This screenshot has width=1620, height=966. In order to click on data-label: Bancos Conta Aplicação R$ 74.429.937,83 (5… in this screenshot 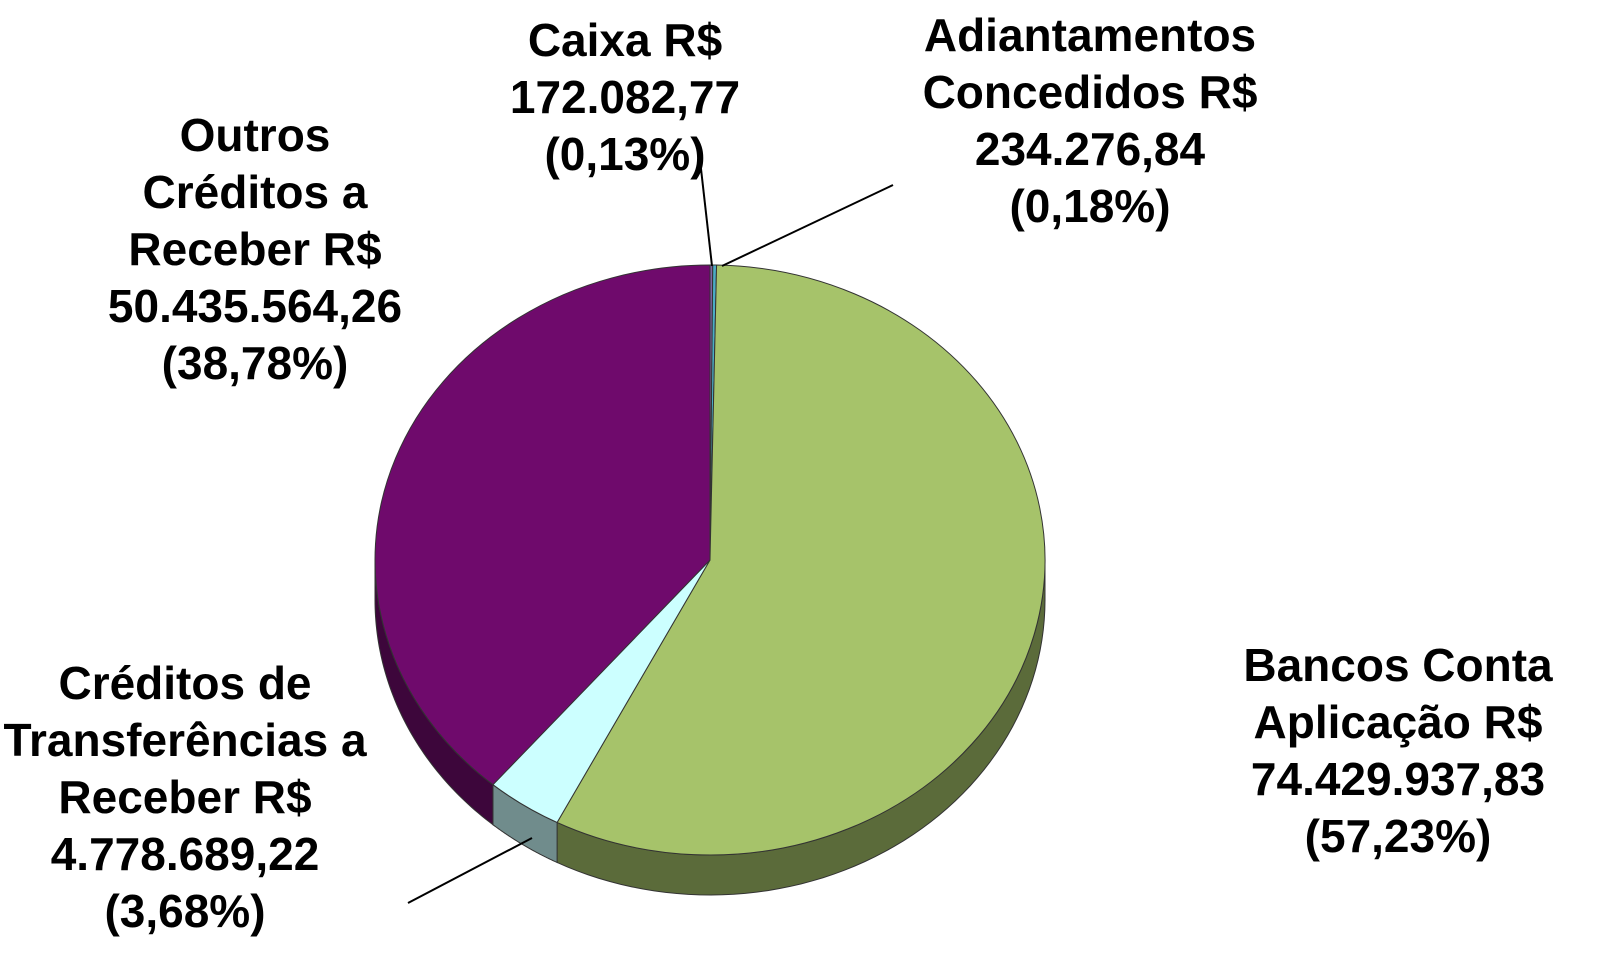, I will do `click(1398, 751)`.